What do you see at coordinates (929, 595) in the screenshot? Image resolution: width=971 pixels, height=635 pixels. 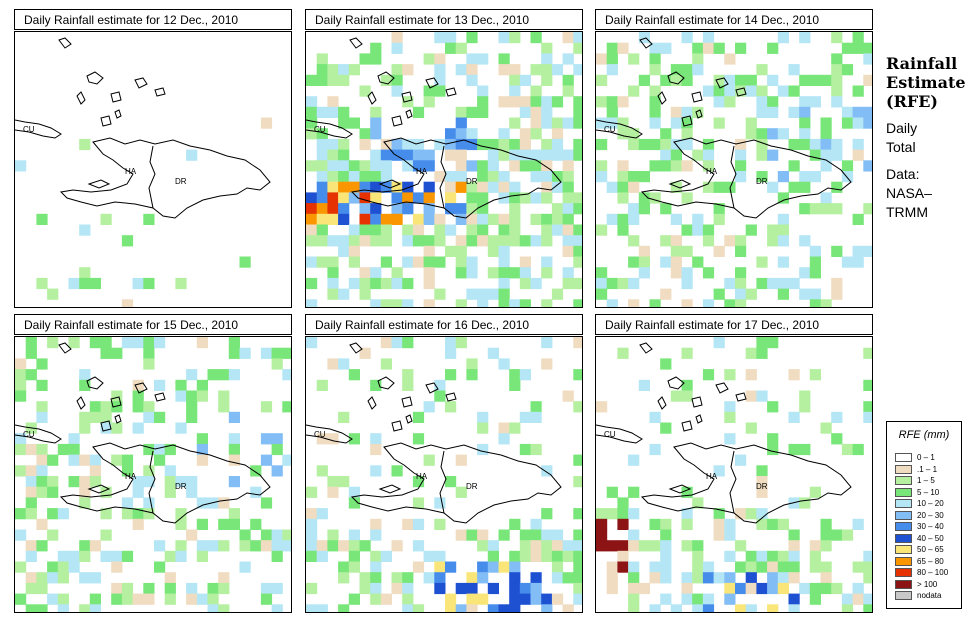 I see `legend-label: nodata` at bounding box center [929, 595].